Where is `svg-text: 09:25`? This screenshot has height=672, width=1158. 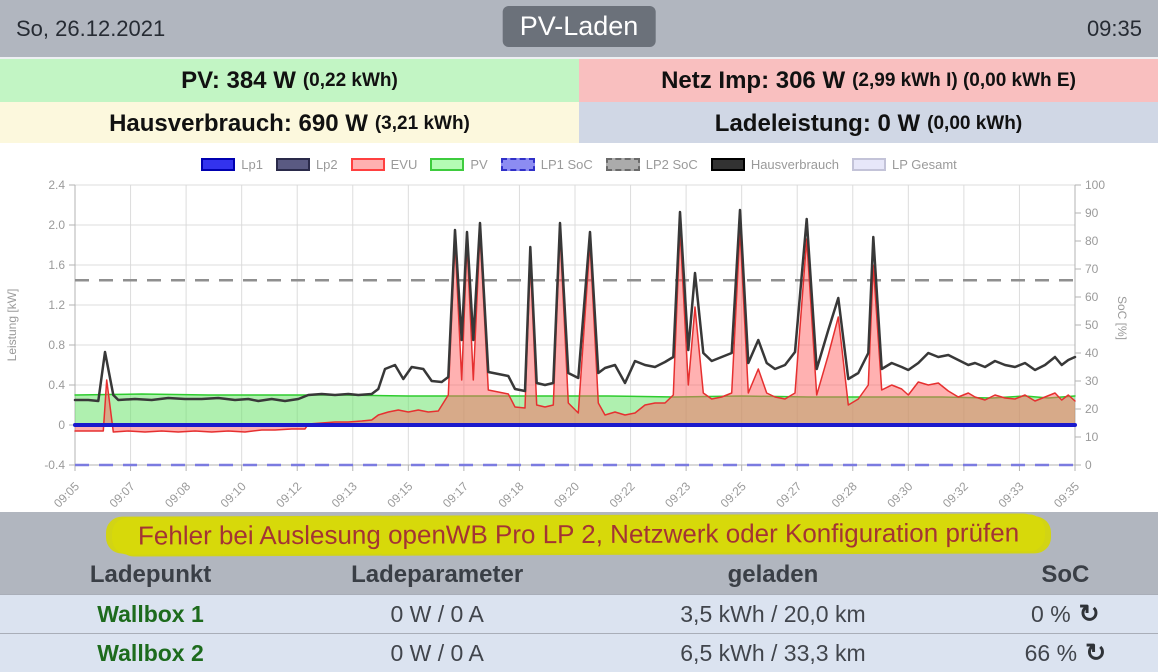
svg-text: 09:25 is located at coordinates (733, 494).